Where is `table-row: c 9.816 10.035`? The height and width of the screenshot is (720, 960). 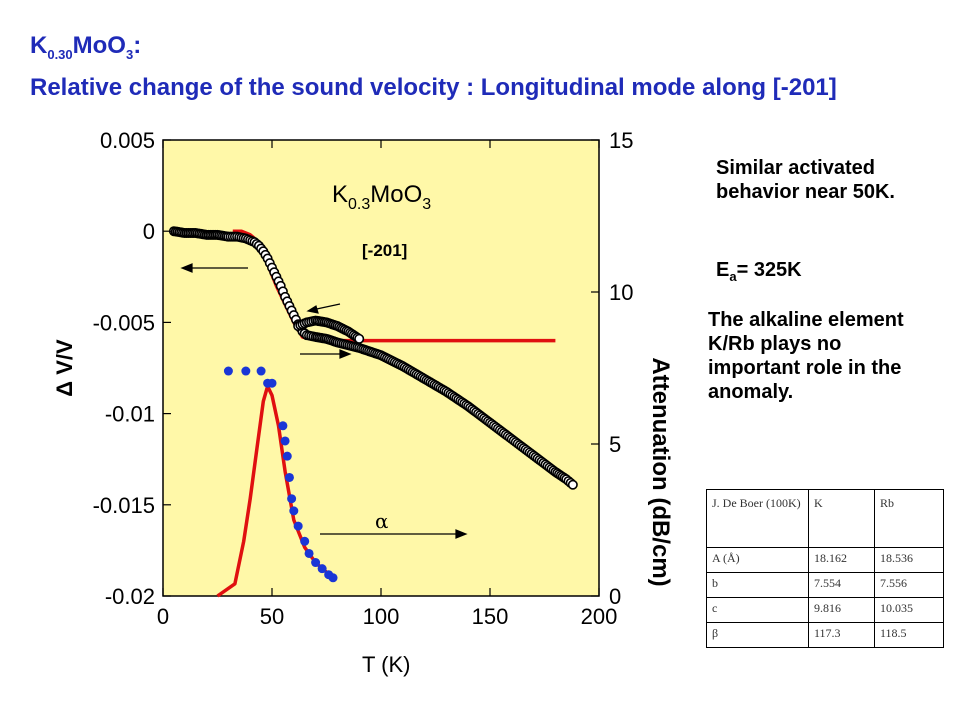
table-row: c 9.816 10.035 is located at coordinates (825, 610).